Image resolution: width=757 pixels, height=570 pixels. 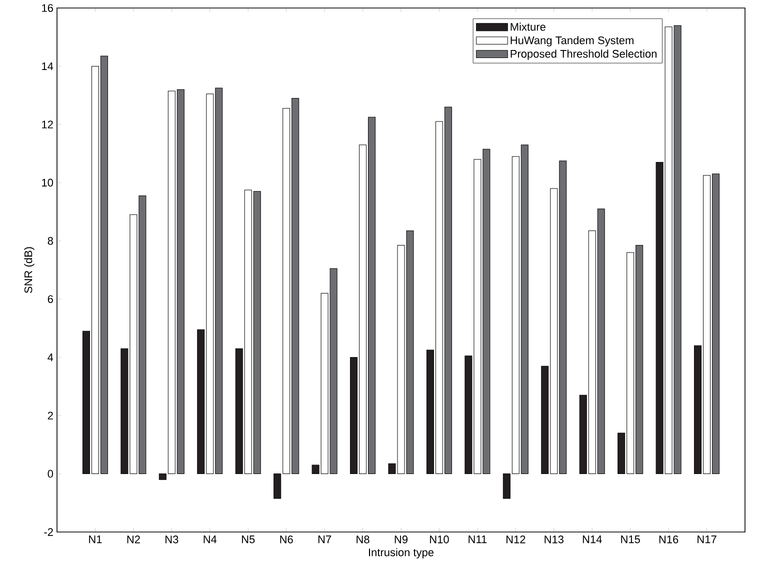 What do you see at coordinates (47, 8) in the screenshot?
I see `y-tick-label: 16` at bounding box center [47, 8].